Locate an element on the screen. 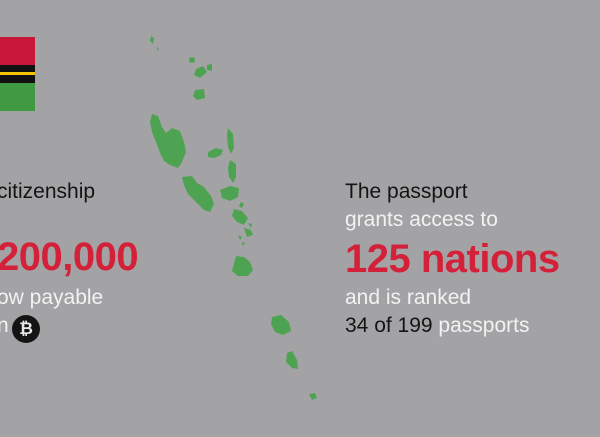 The height and width of the screenshot is (437, 600). island-espiritu-santo is located at coordinates (168, 141).